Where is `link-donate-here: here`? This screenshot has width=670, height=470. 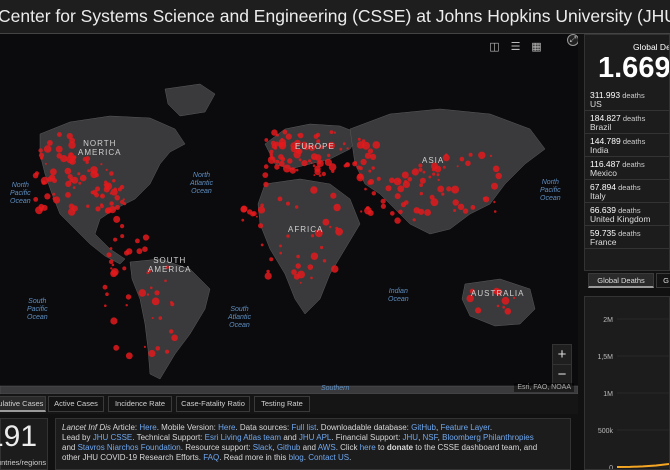 link-donate-here: here is located at coordinates (367, 447).